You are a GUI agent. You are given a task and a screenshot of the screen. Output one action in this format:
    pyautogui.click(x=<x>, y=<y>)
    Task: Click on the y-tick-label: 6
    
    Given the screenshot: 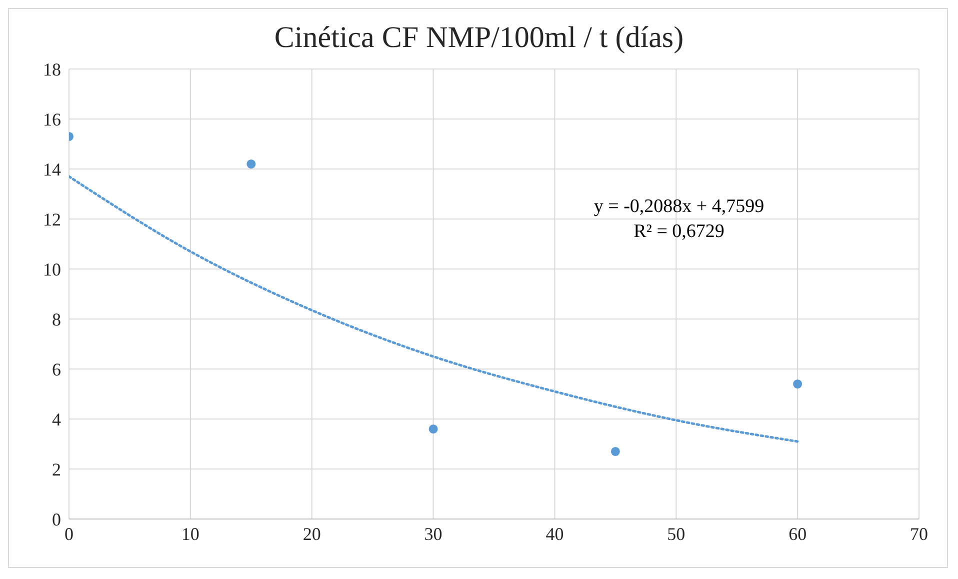 What is the action you would take?
    pyautogui.click(x=56, y=369)
    